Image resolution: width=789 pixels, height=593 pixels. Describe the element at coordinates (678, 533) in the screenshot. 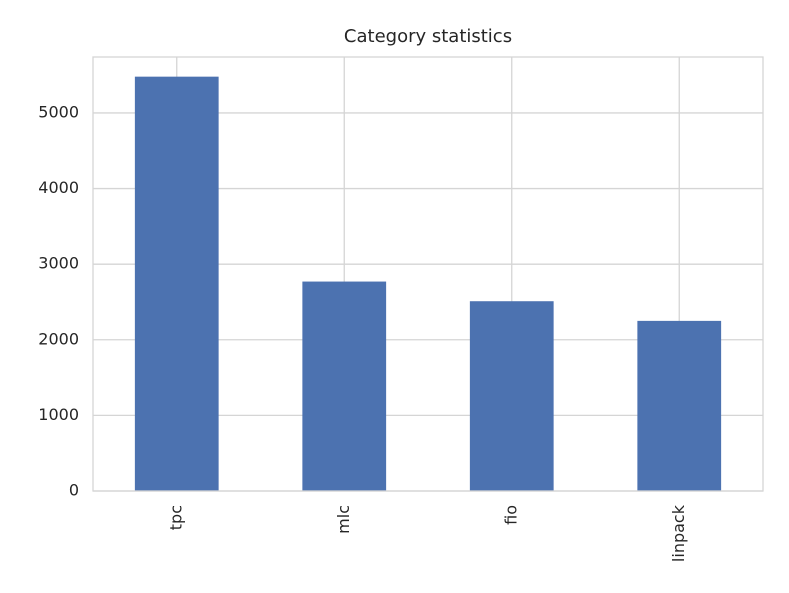

I see `x-tick-label: linpack` at that location.